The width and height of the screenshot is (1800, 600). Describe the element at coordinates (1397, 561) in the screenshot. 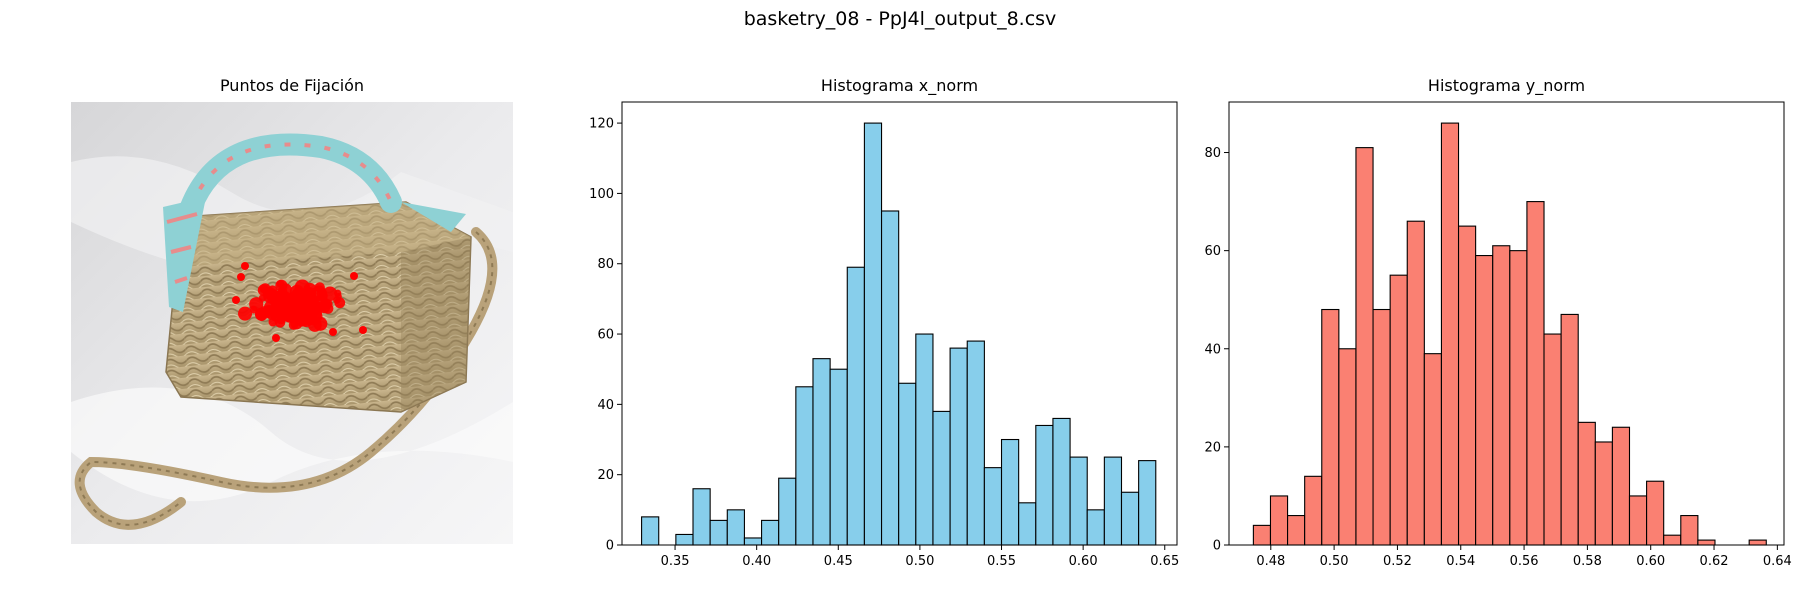

I see `x-tick-label: 0.52` at that location.